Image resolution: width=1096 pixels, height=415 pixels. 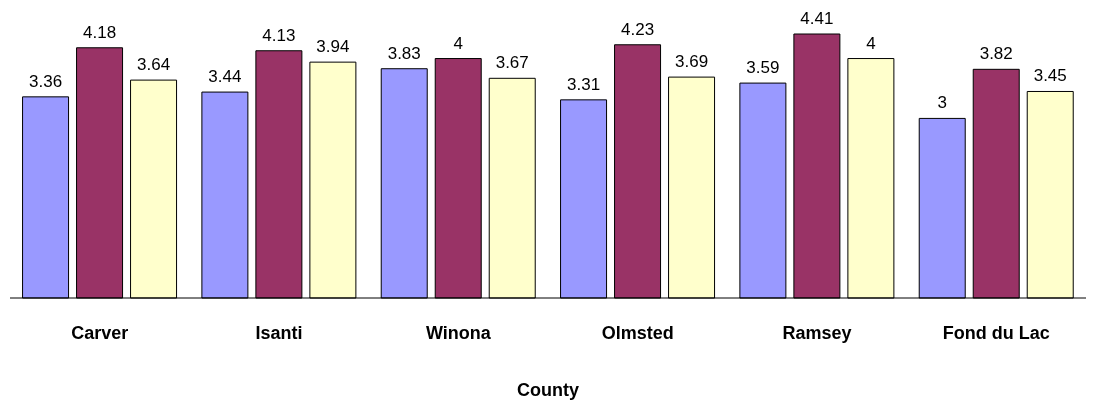 What do you see at coordinates (584, 84) in the screenshot?
I see `data-label: 3.31` at bounding box center [584, 84].